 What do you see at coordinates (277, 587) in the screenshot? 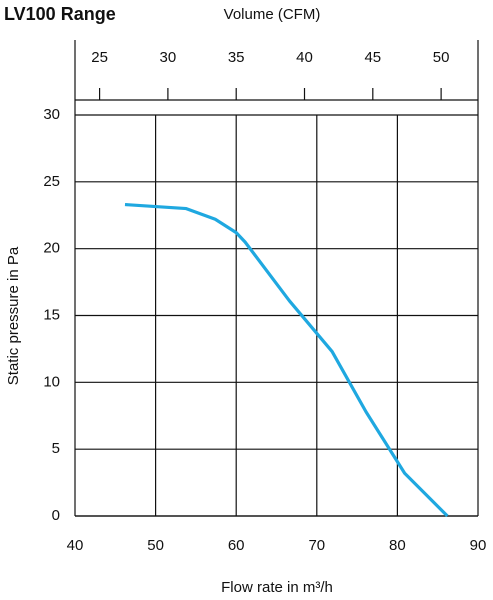
I see `x-axis-title: Flow rate in m³/h` at bounding box center [277, 587].